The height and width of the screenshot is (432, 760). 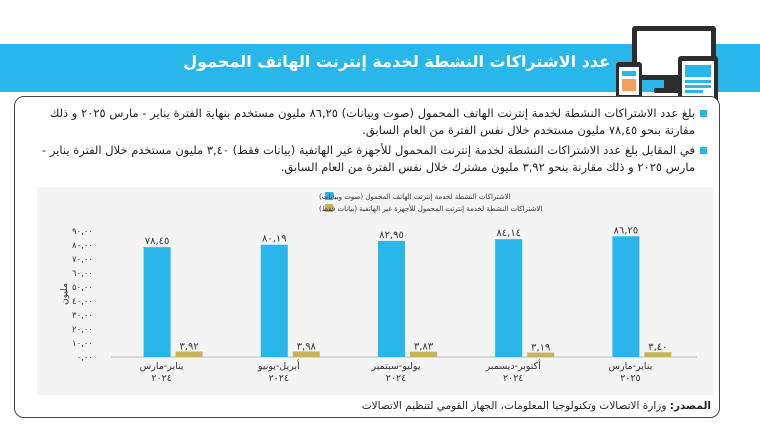 I want to click on data-label-series1: ٧٨,٤٥, so click(x=157, y=241).